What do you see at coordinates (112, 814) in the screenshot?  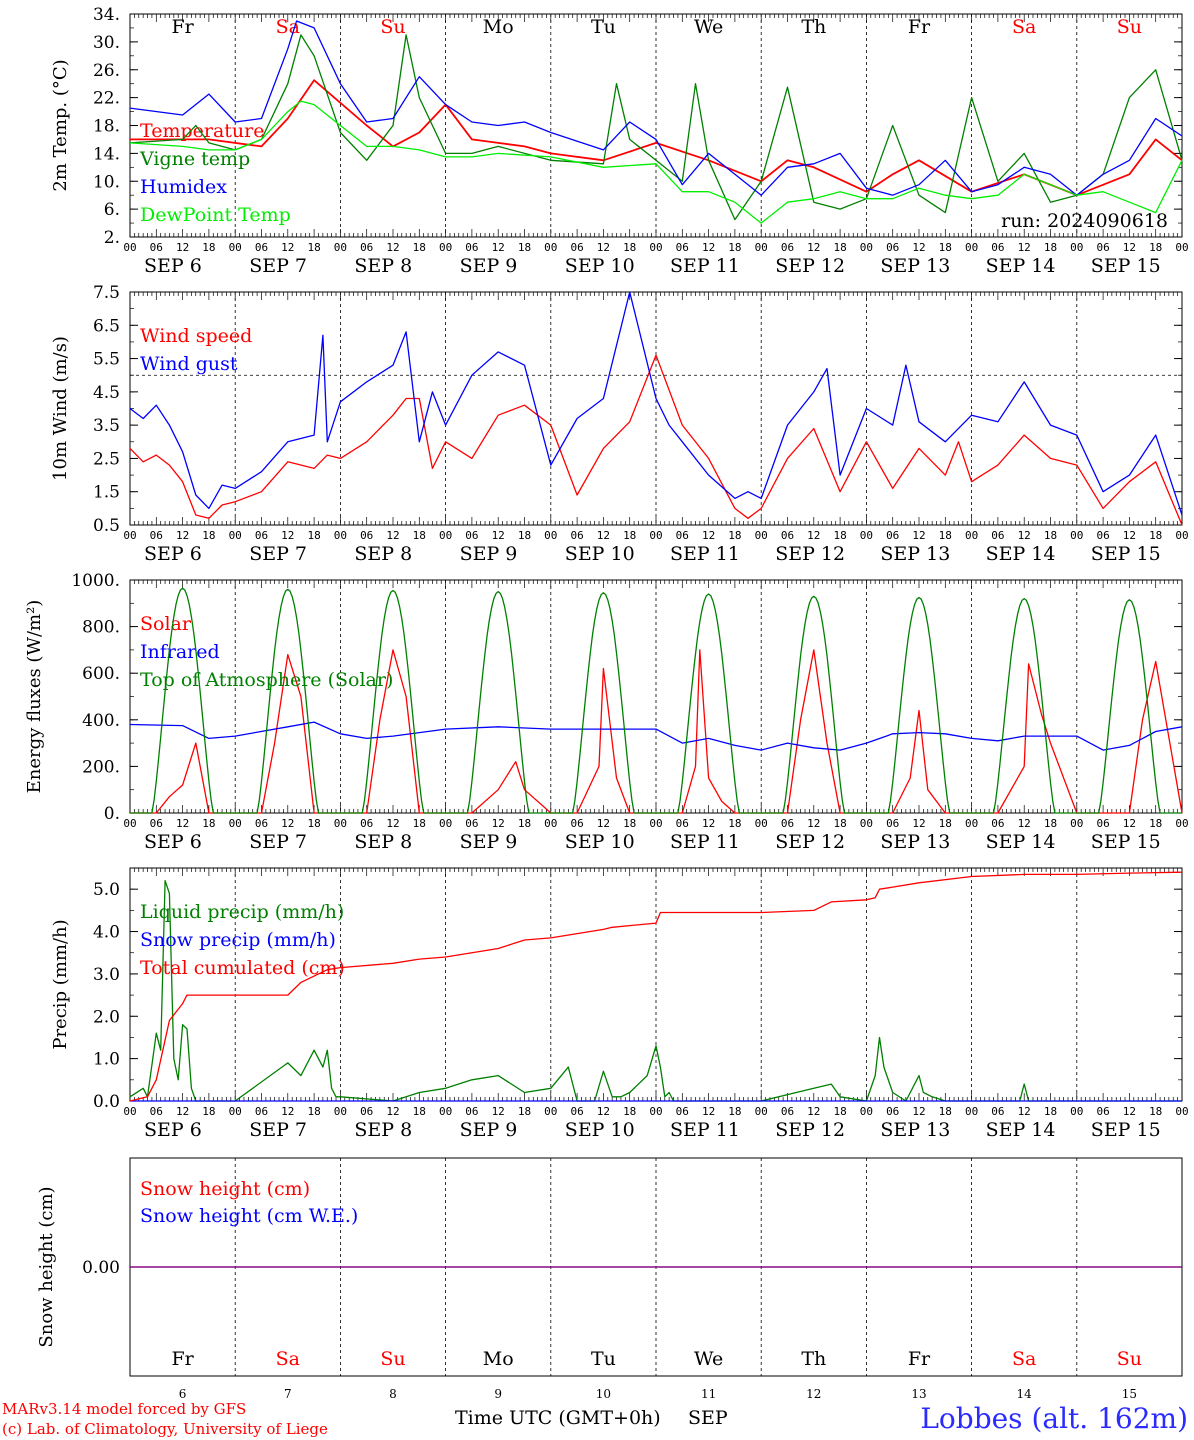 I see `y-tick-label: 0.` at bounding box center [112, 814].